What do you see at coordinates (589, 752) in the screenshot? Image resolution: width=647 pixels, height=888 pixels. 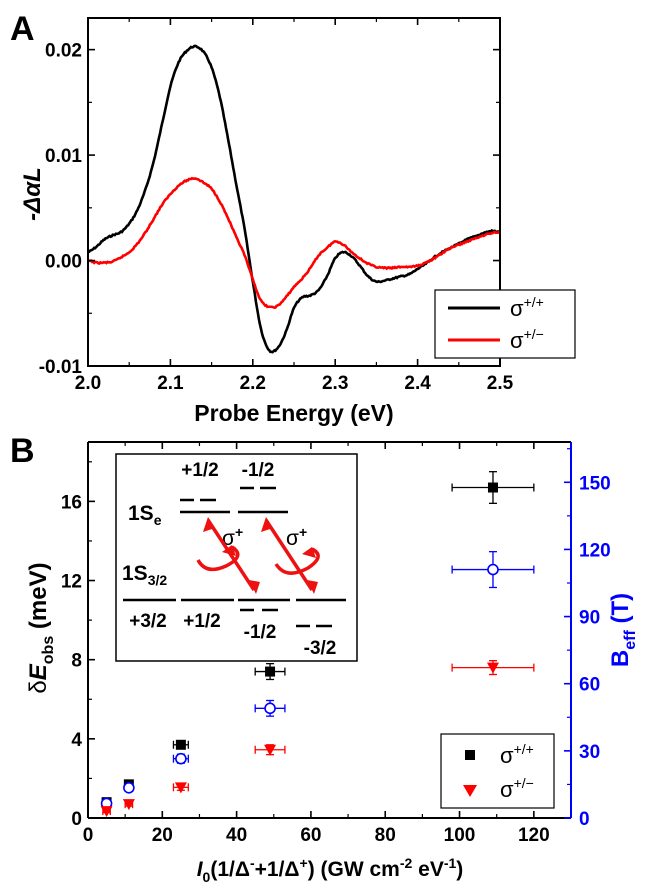 I see `y2-tick-label: 30` at bounding box center [589, 752].